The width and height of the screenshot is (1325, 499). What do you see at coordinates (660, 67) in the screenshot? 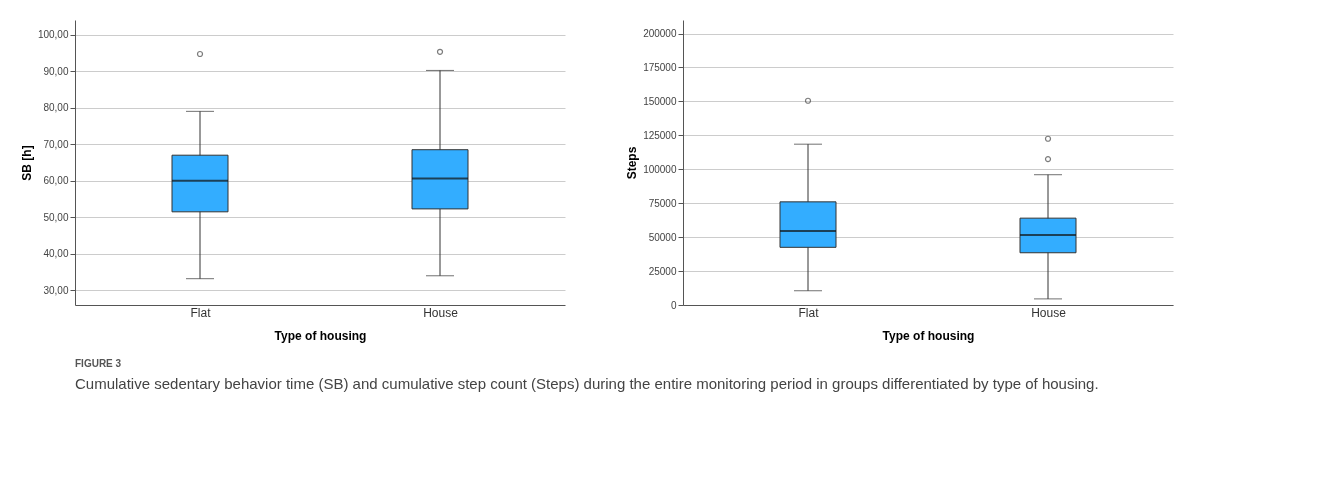
I see `y-tick-label: 175000` at bounding box center [660, 67].